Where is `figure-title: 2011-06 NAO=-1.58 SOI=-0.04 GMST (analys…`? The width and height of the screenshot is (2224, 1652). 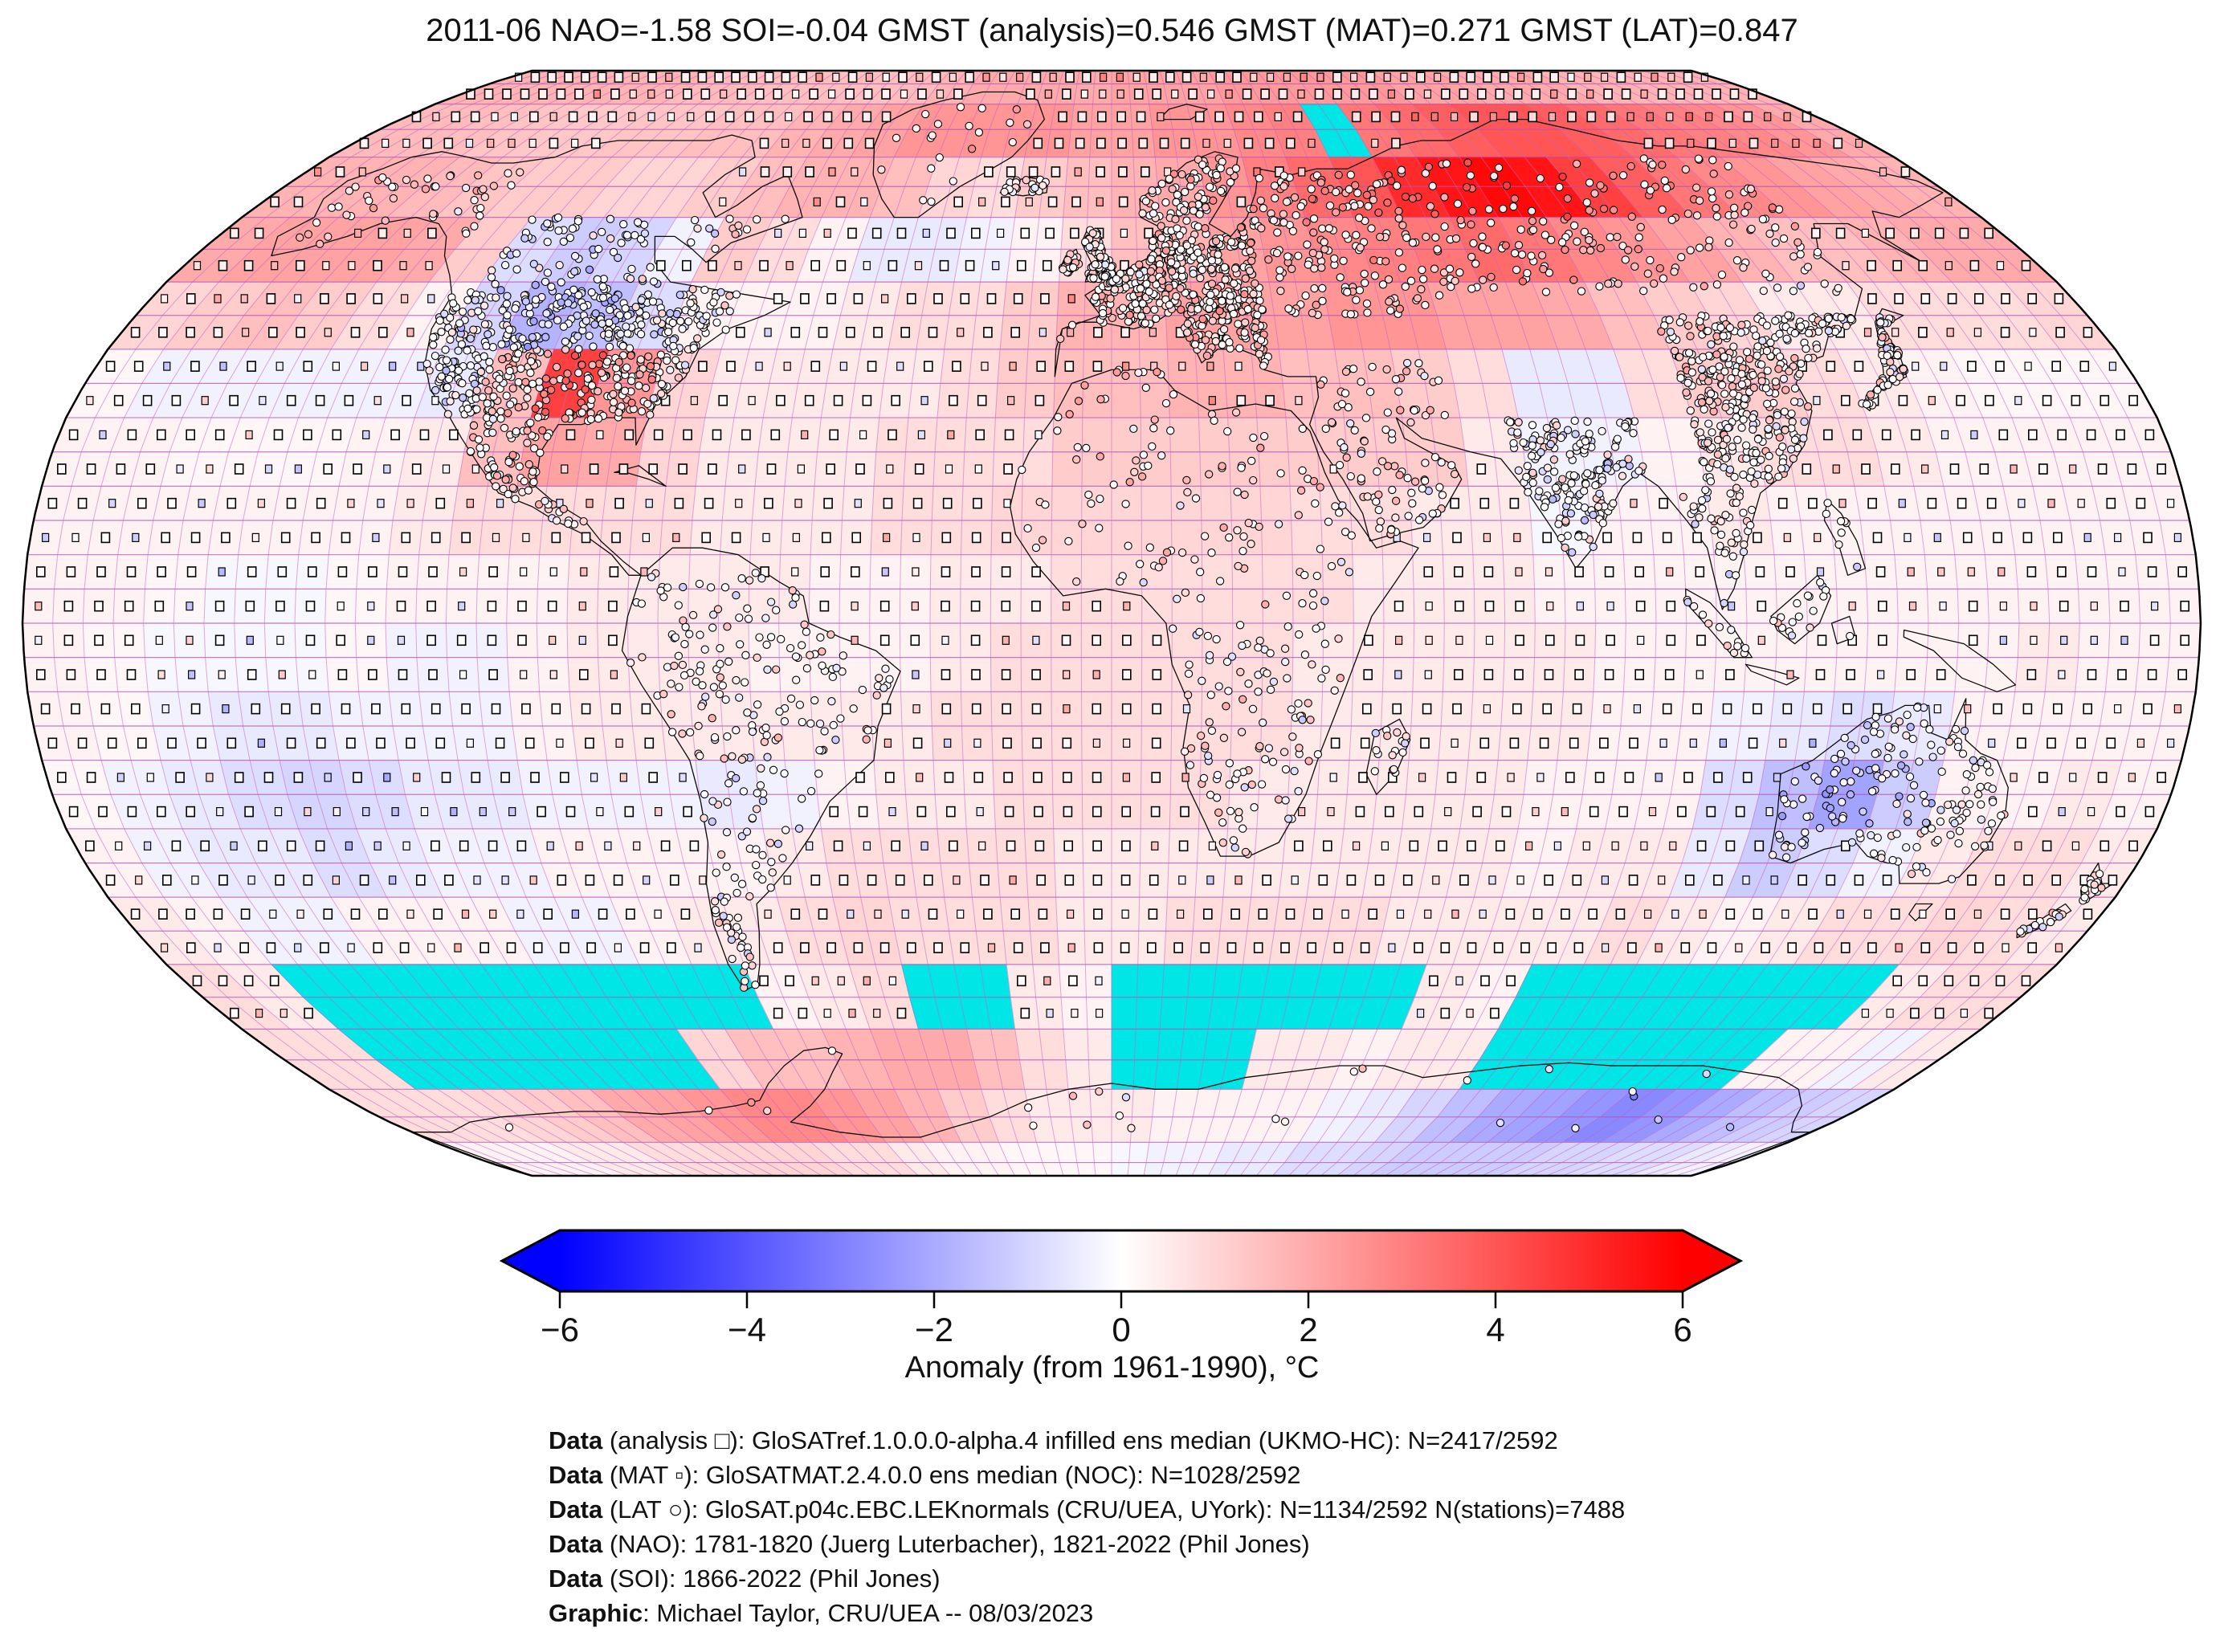 figure-title: 2011-06 NAO=-1.58 SOI=-0.04 GMST (analys… is located at coordinates (1112, 30).